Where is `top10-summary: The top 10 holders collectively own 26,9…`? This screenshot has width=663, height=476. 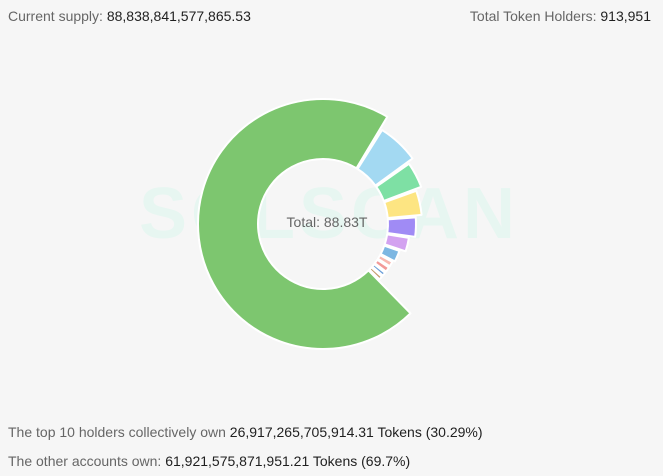 top10-summary: The top 10 holders collectively own 26,9… is located at coordinates (245, 432).